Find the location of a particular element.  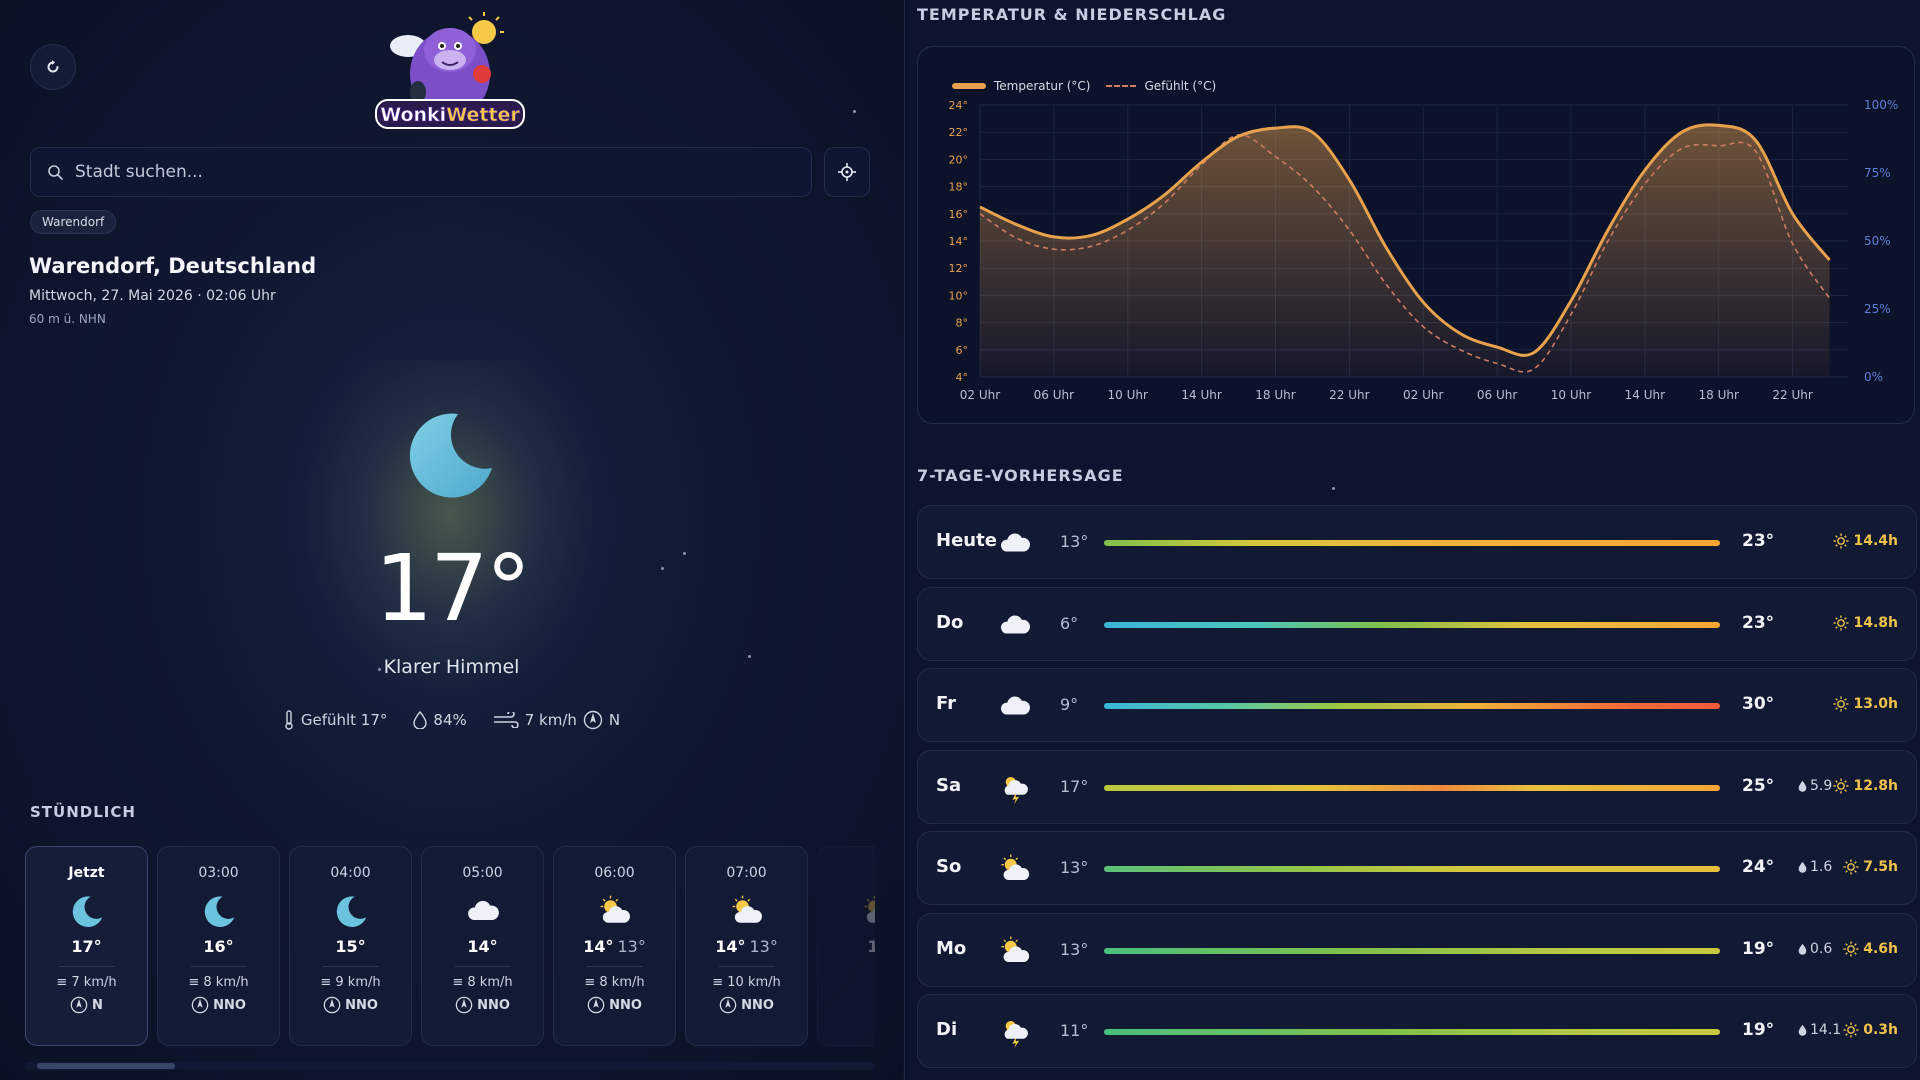

forecast-day: Di is located at coordinates (947, 1029).